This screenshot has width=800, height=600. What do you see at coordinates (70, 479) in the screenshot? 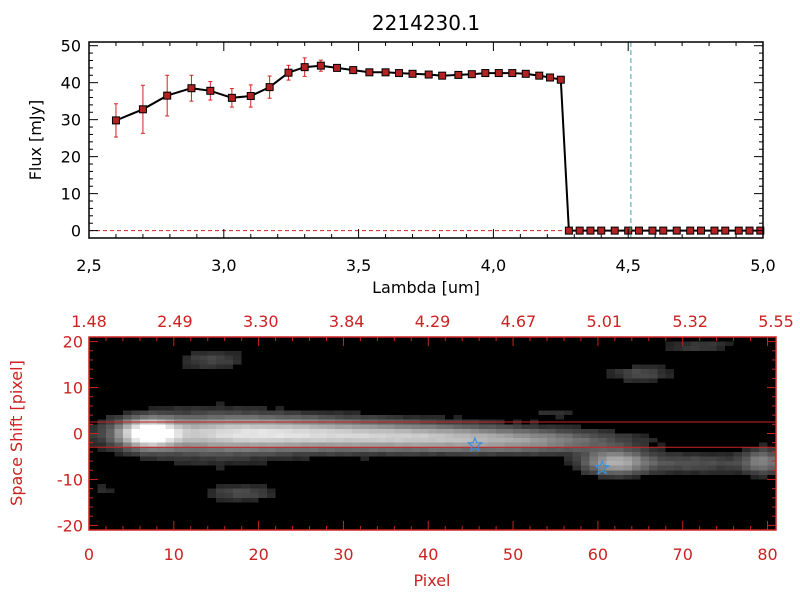
I see `shift-tick-label: -10` at bounding box center [70, 479].